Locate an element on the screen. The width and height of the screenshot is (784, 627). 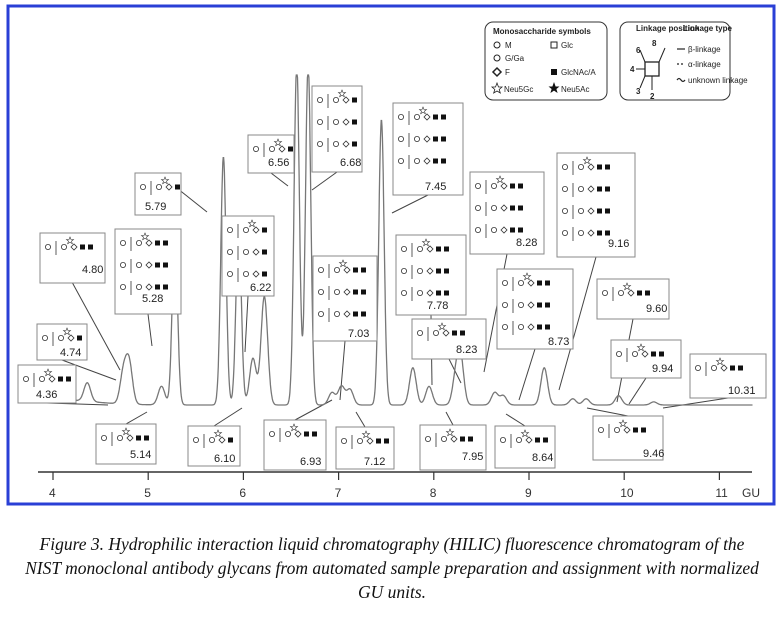
gu-label: 5.28 is located at coordinates (152, 299).